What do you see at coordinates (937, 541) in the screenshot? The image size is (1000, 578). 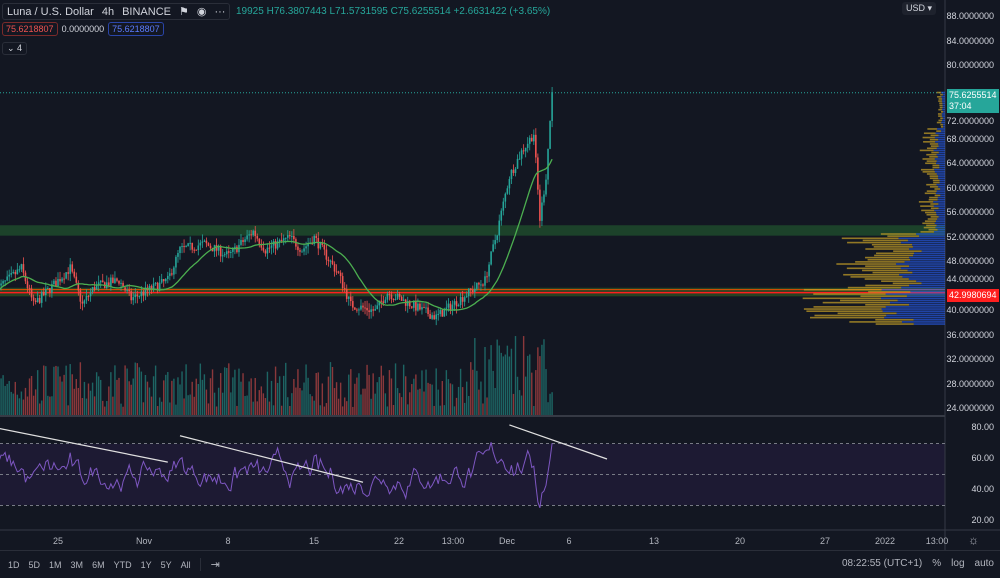 I see `time-axis-label: 13:00` at bounding box center [937, 541].